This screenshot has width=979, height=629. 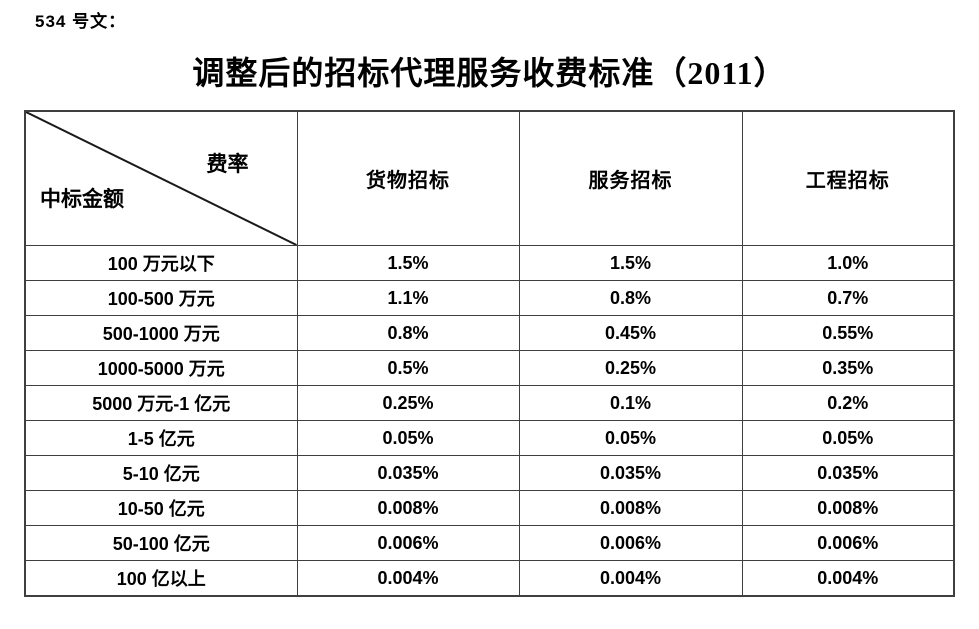 I want to click on amount-cell: 100 亿以上, so click(x=161, y=578).